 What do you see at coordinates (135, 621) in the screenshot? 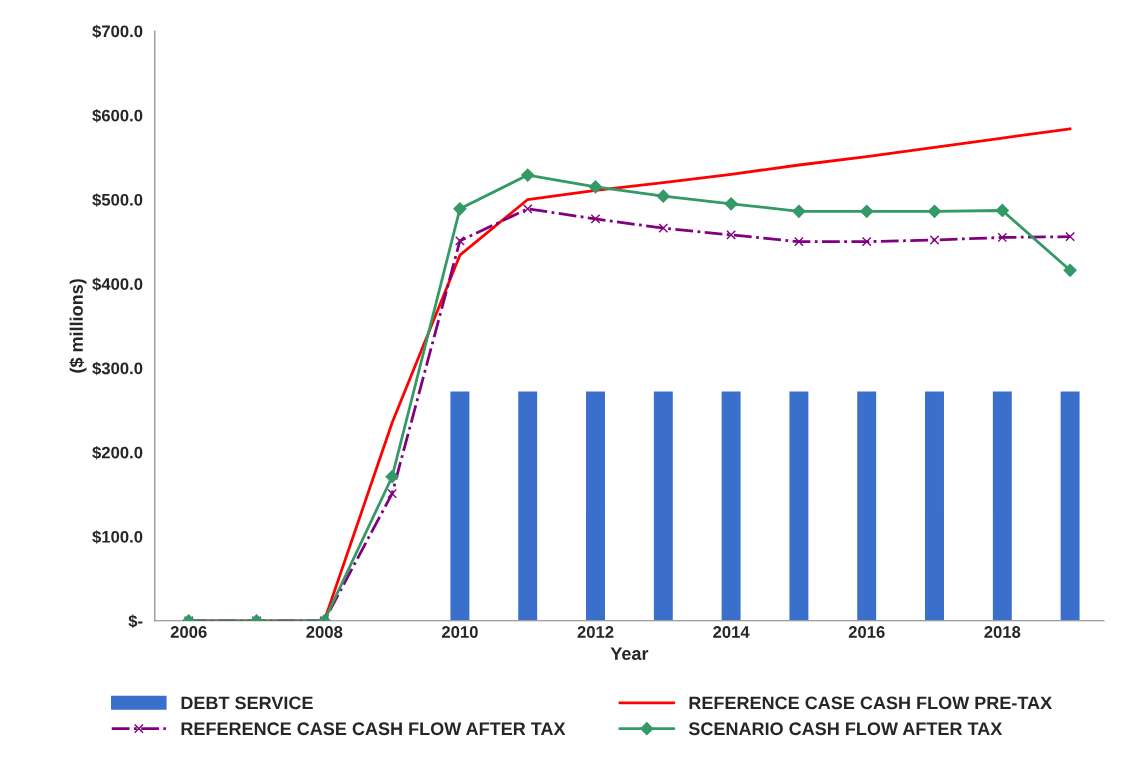
I see `y-tick-label: $-` at bounding box center [135, 621].